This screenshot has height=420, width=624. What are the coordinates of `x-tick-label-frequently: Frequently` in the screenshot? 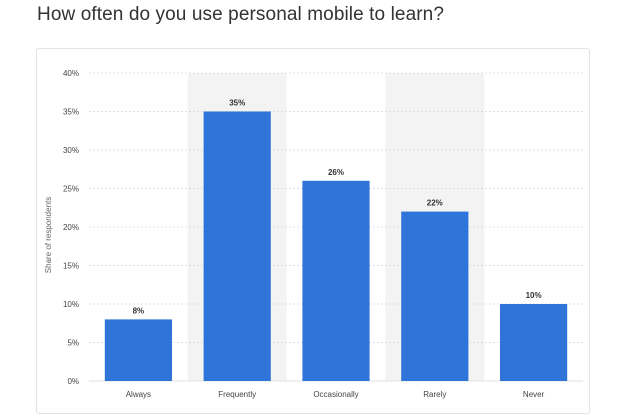 It's located at (237, 394).